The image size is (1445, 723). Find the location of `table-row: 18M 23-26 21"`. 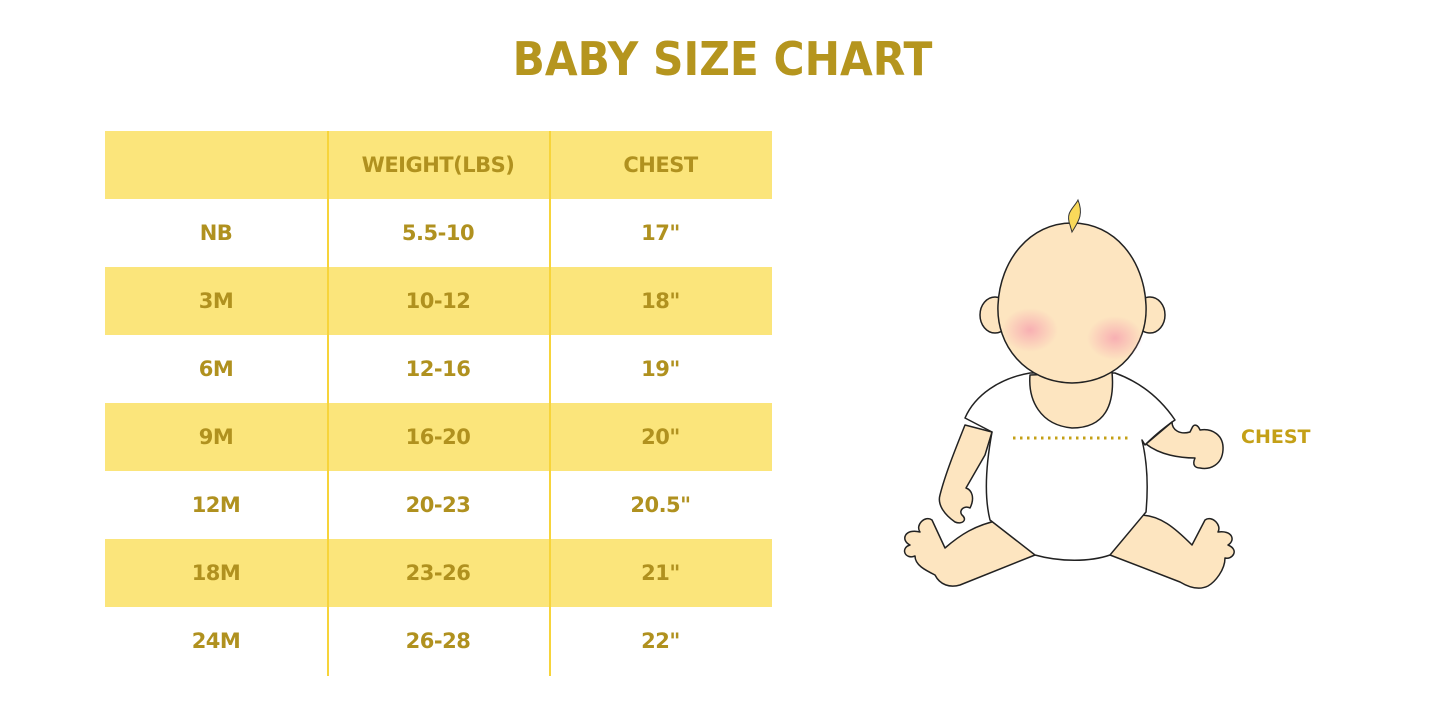

table-row: 18M 23-26 21" is located at coordinates (438, 573).